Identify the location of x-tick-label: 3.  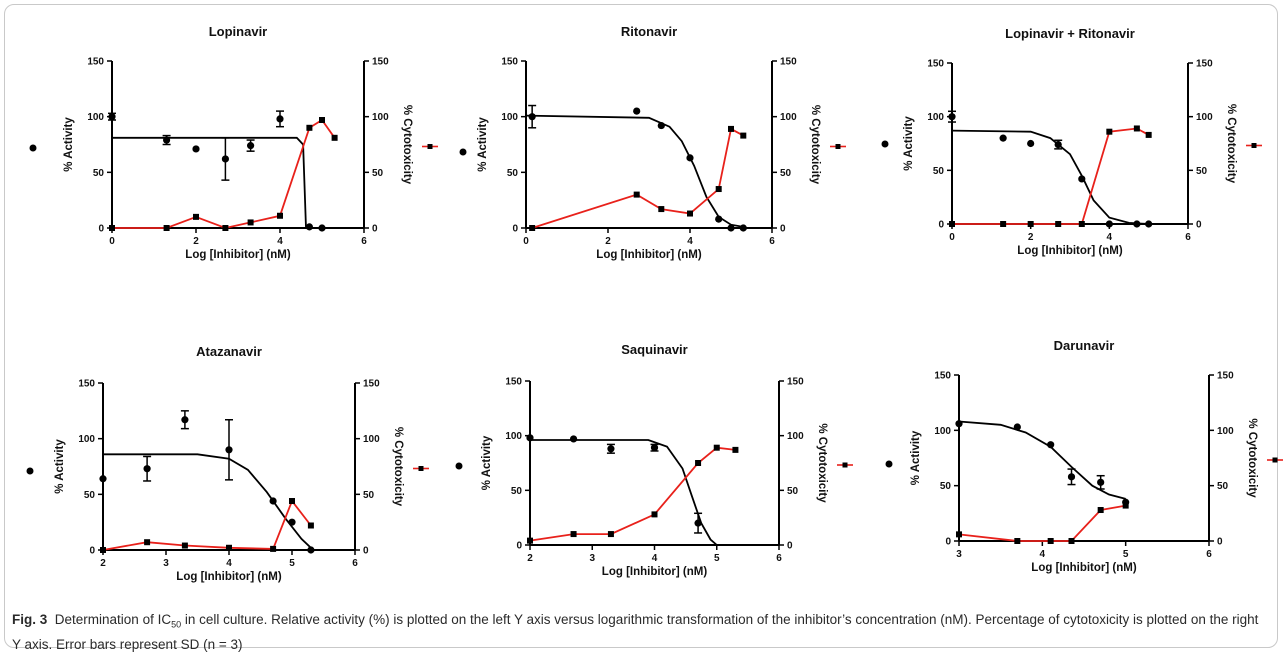
(959, 554).